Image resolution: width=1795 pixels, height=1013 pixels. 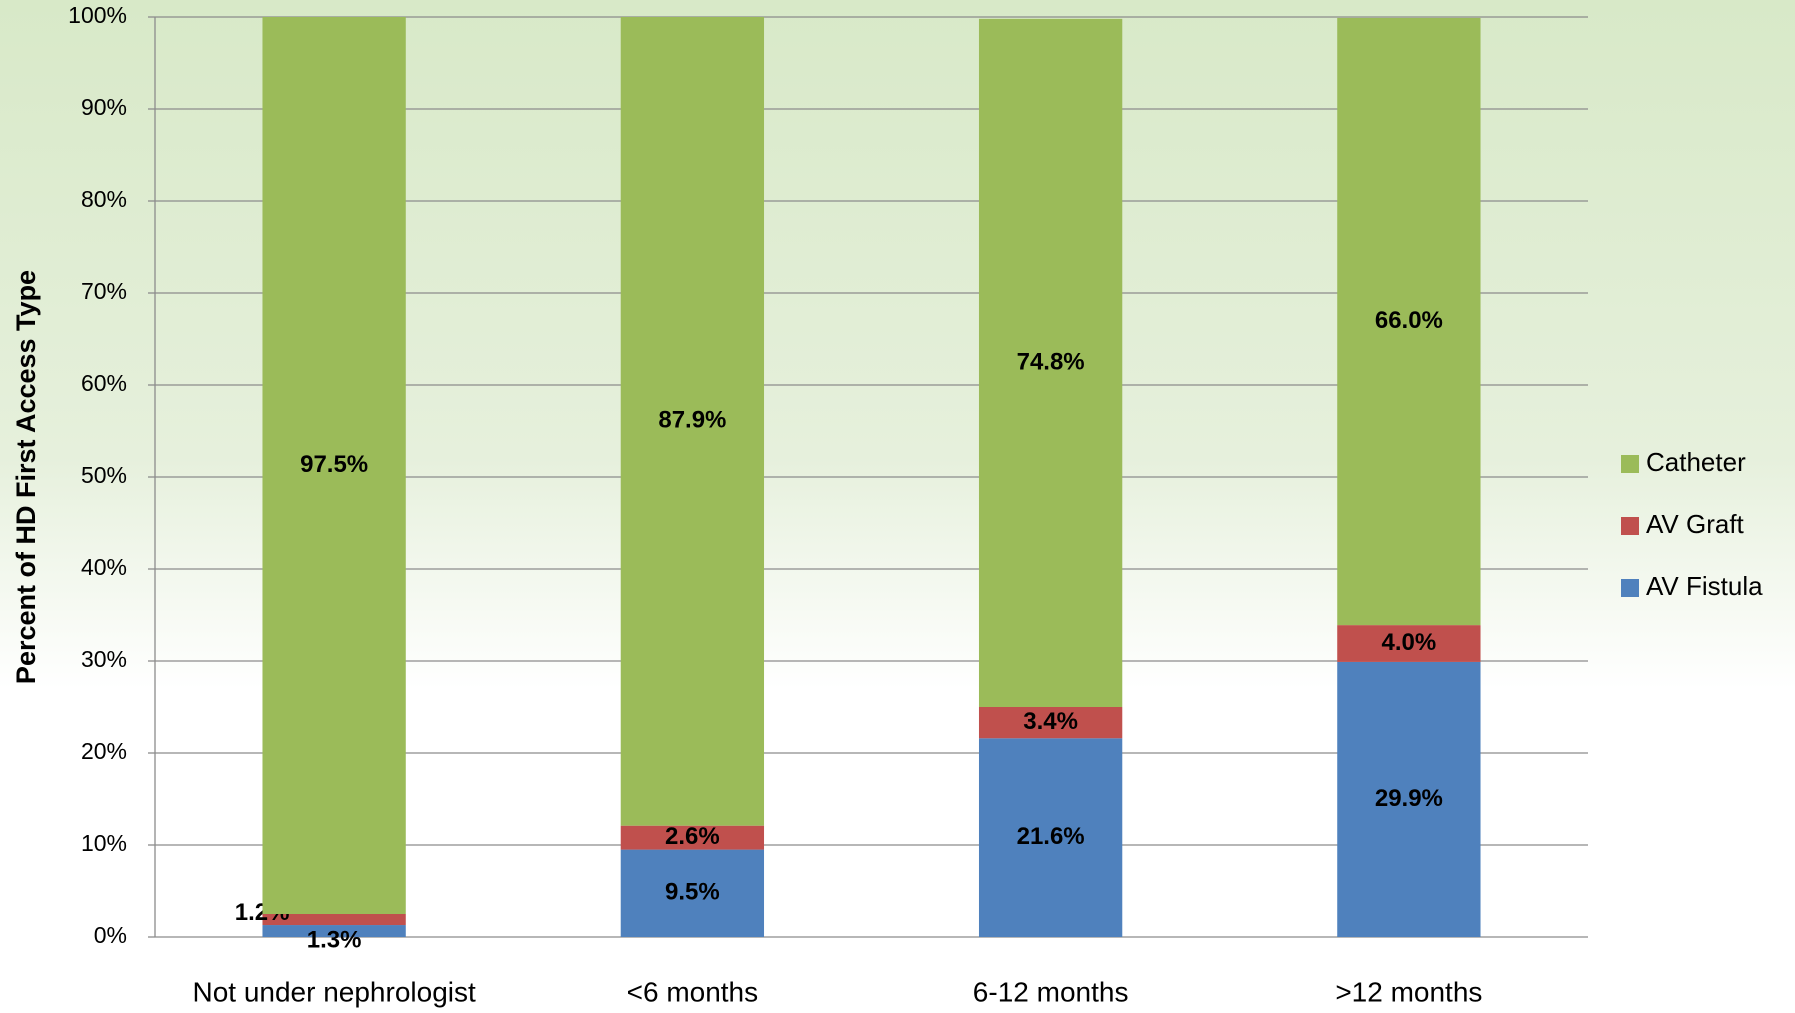 What do you see at coordinates (334, 991) in the screenshot?
I see `x-tick-label: Not under nephrologist` at bounding box center [334, 991].